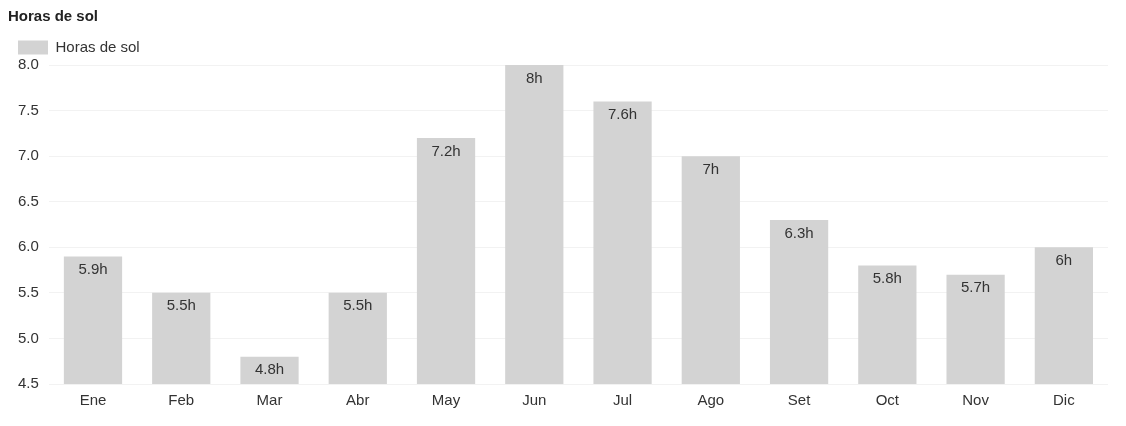  What do you see at coordinates (799, 232) in the screenshot?
I see `data-label: 6.3h` at bounding box center [799, 232].